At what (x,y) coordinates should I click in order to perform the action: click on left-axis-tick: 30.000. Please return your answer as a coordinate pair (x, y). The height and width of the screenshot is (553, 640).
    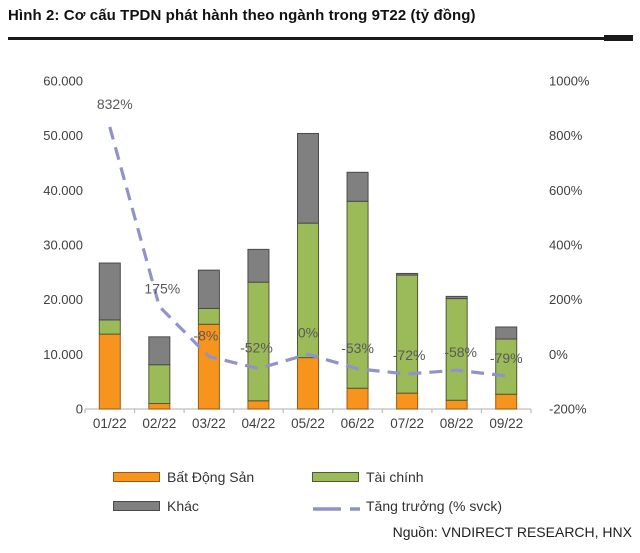
    Looking at the image, I should click on (63, 245).